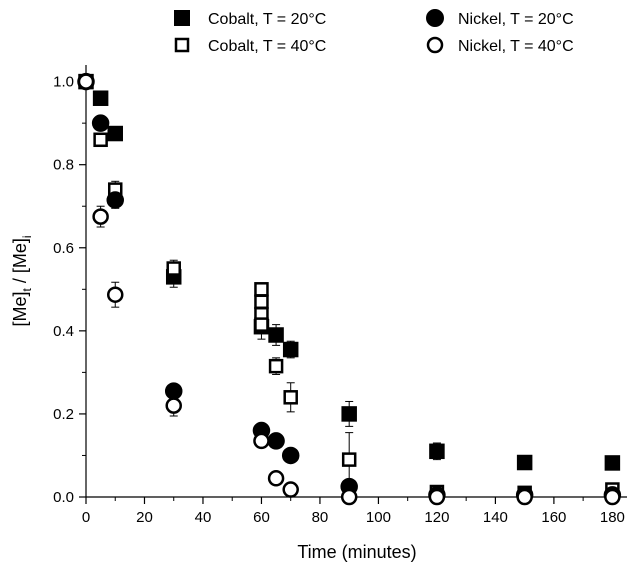  What do you see at coordinates (435, 45) in the screenshot?
I see `legend-marker-open-circle` at bounding box center [435, 45].